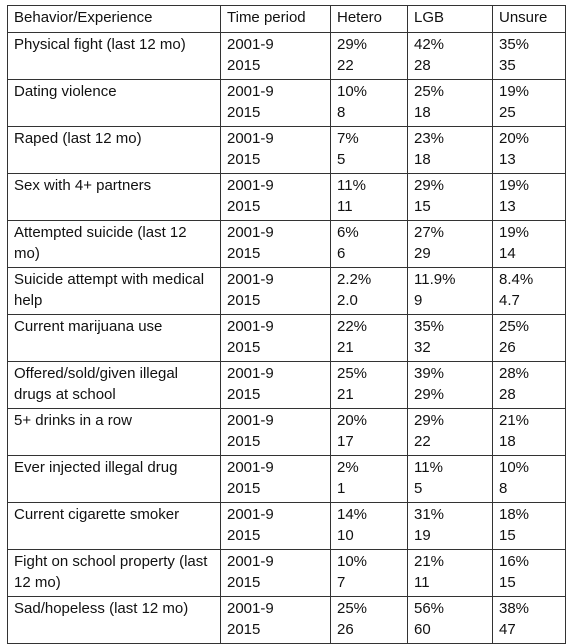 The width and height of the screenshot is (569, 644). Describe the element at coordinates (514, 514) in the screenshot. I see `cell-line: 18%` at that location.